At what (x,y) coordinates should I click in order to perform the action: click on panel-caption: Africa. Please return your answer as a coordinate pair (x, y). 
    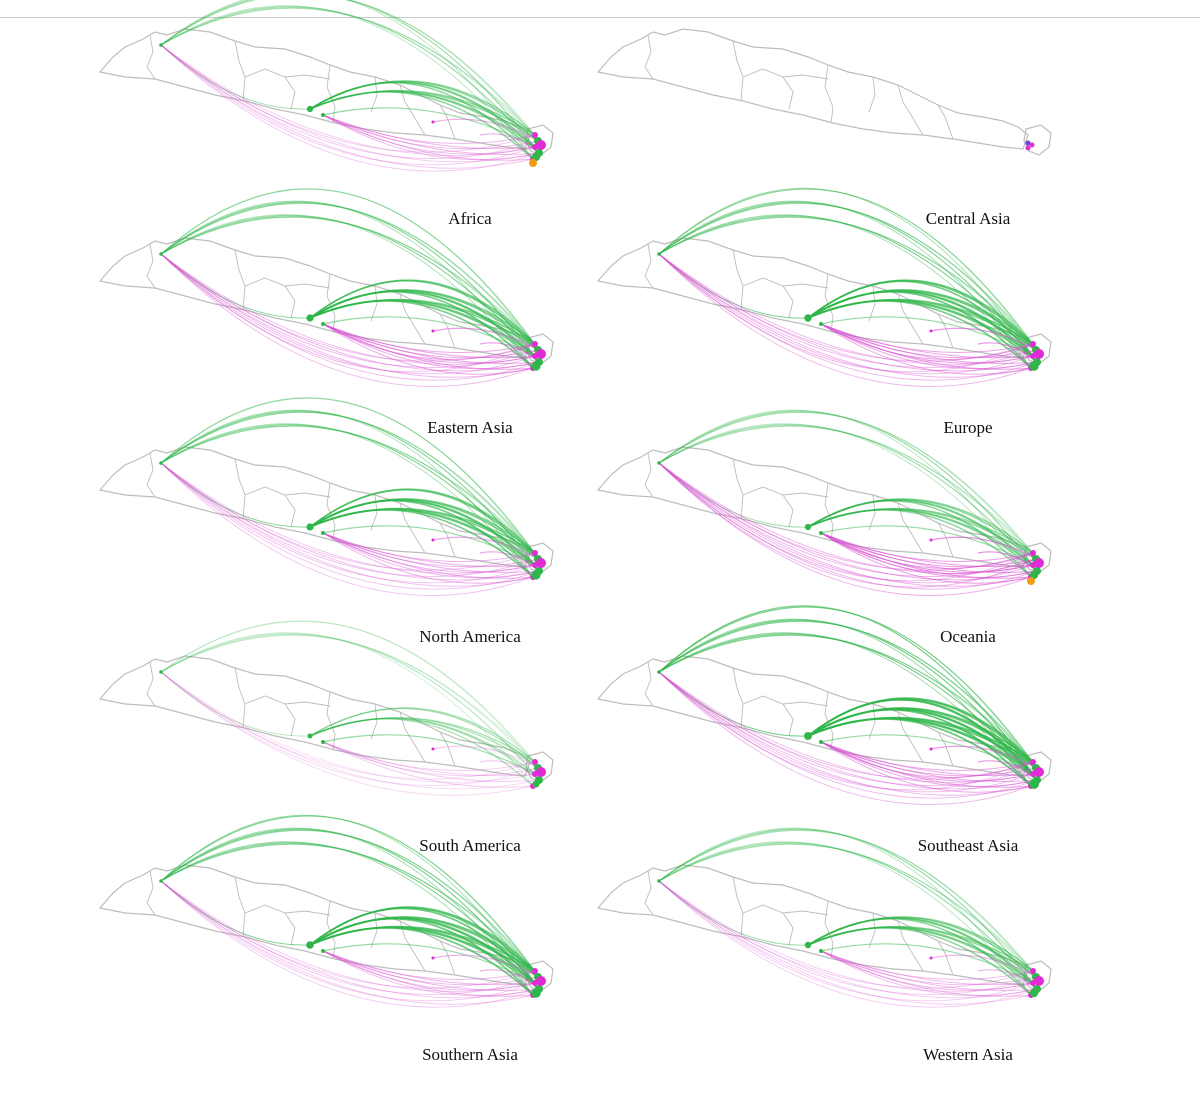
    Looking at the image, I should click on (470, 218).